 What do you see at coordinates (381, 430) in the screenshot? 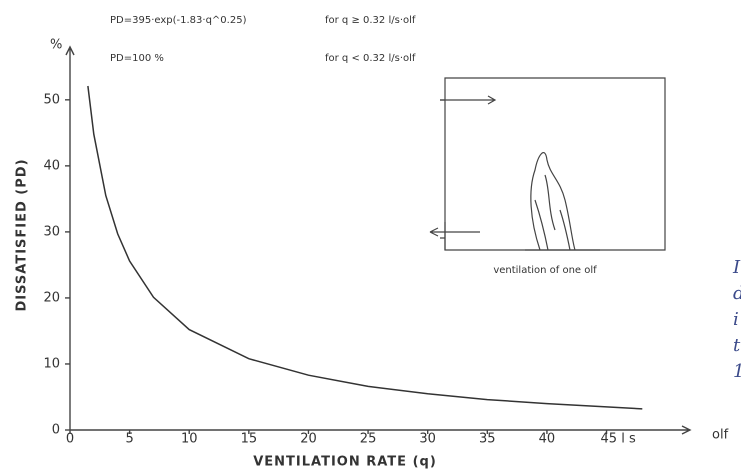
I see `x-axis` at bounding box center [381, 430].